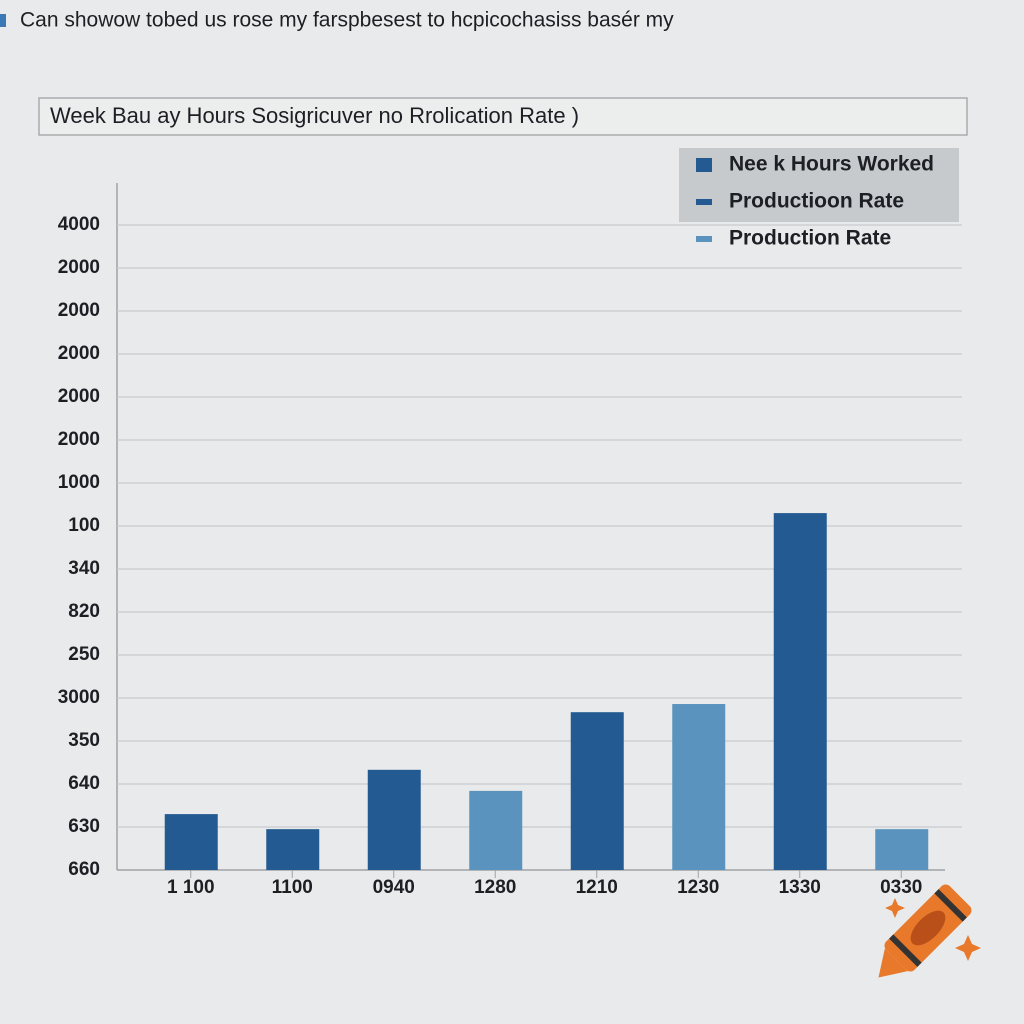  What do you see at coordinates (191, 887) in the screenshot?
I see `x-tick-label: 1 100` at bounding box center [191, 887].